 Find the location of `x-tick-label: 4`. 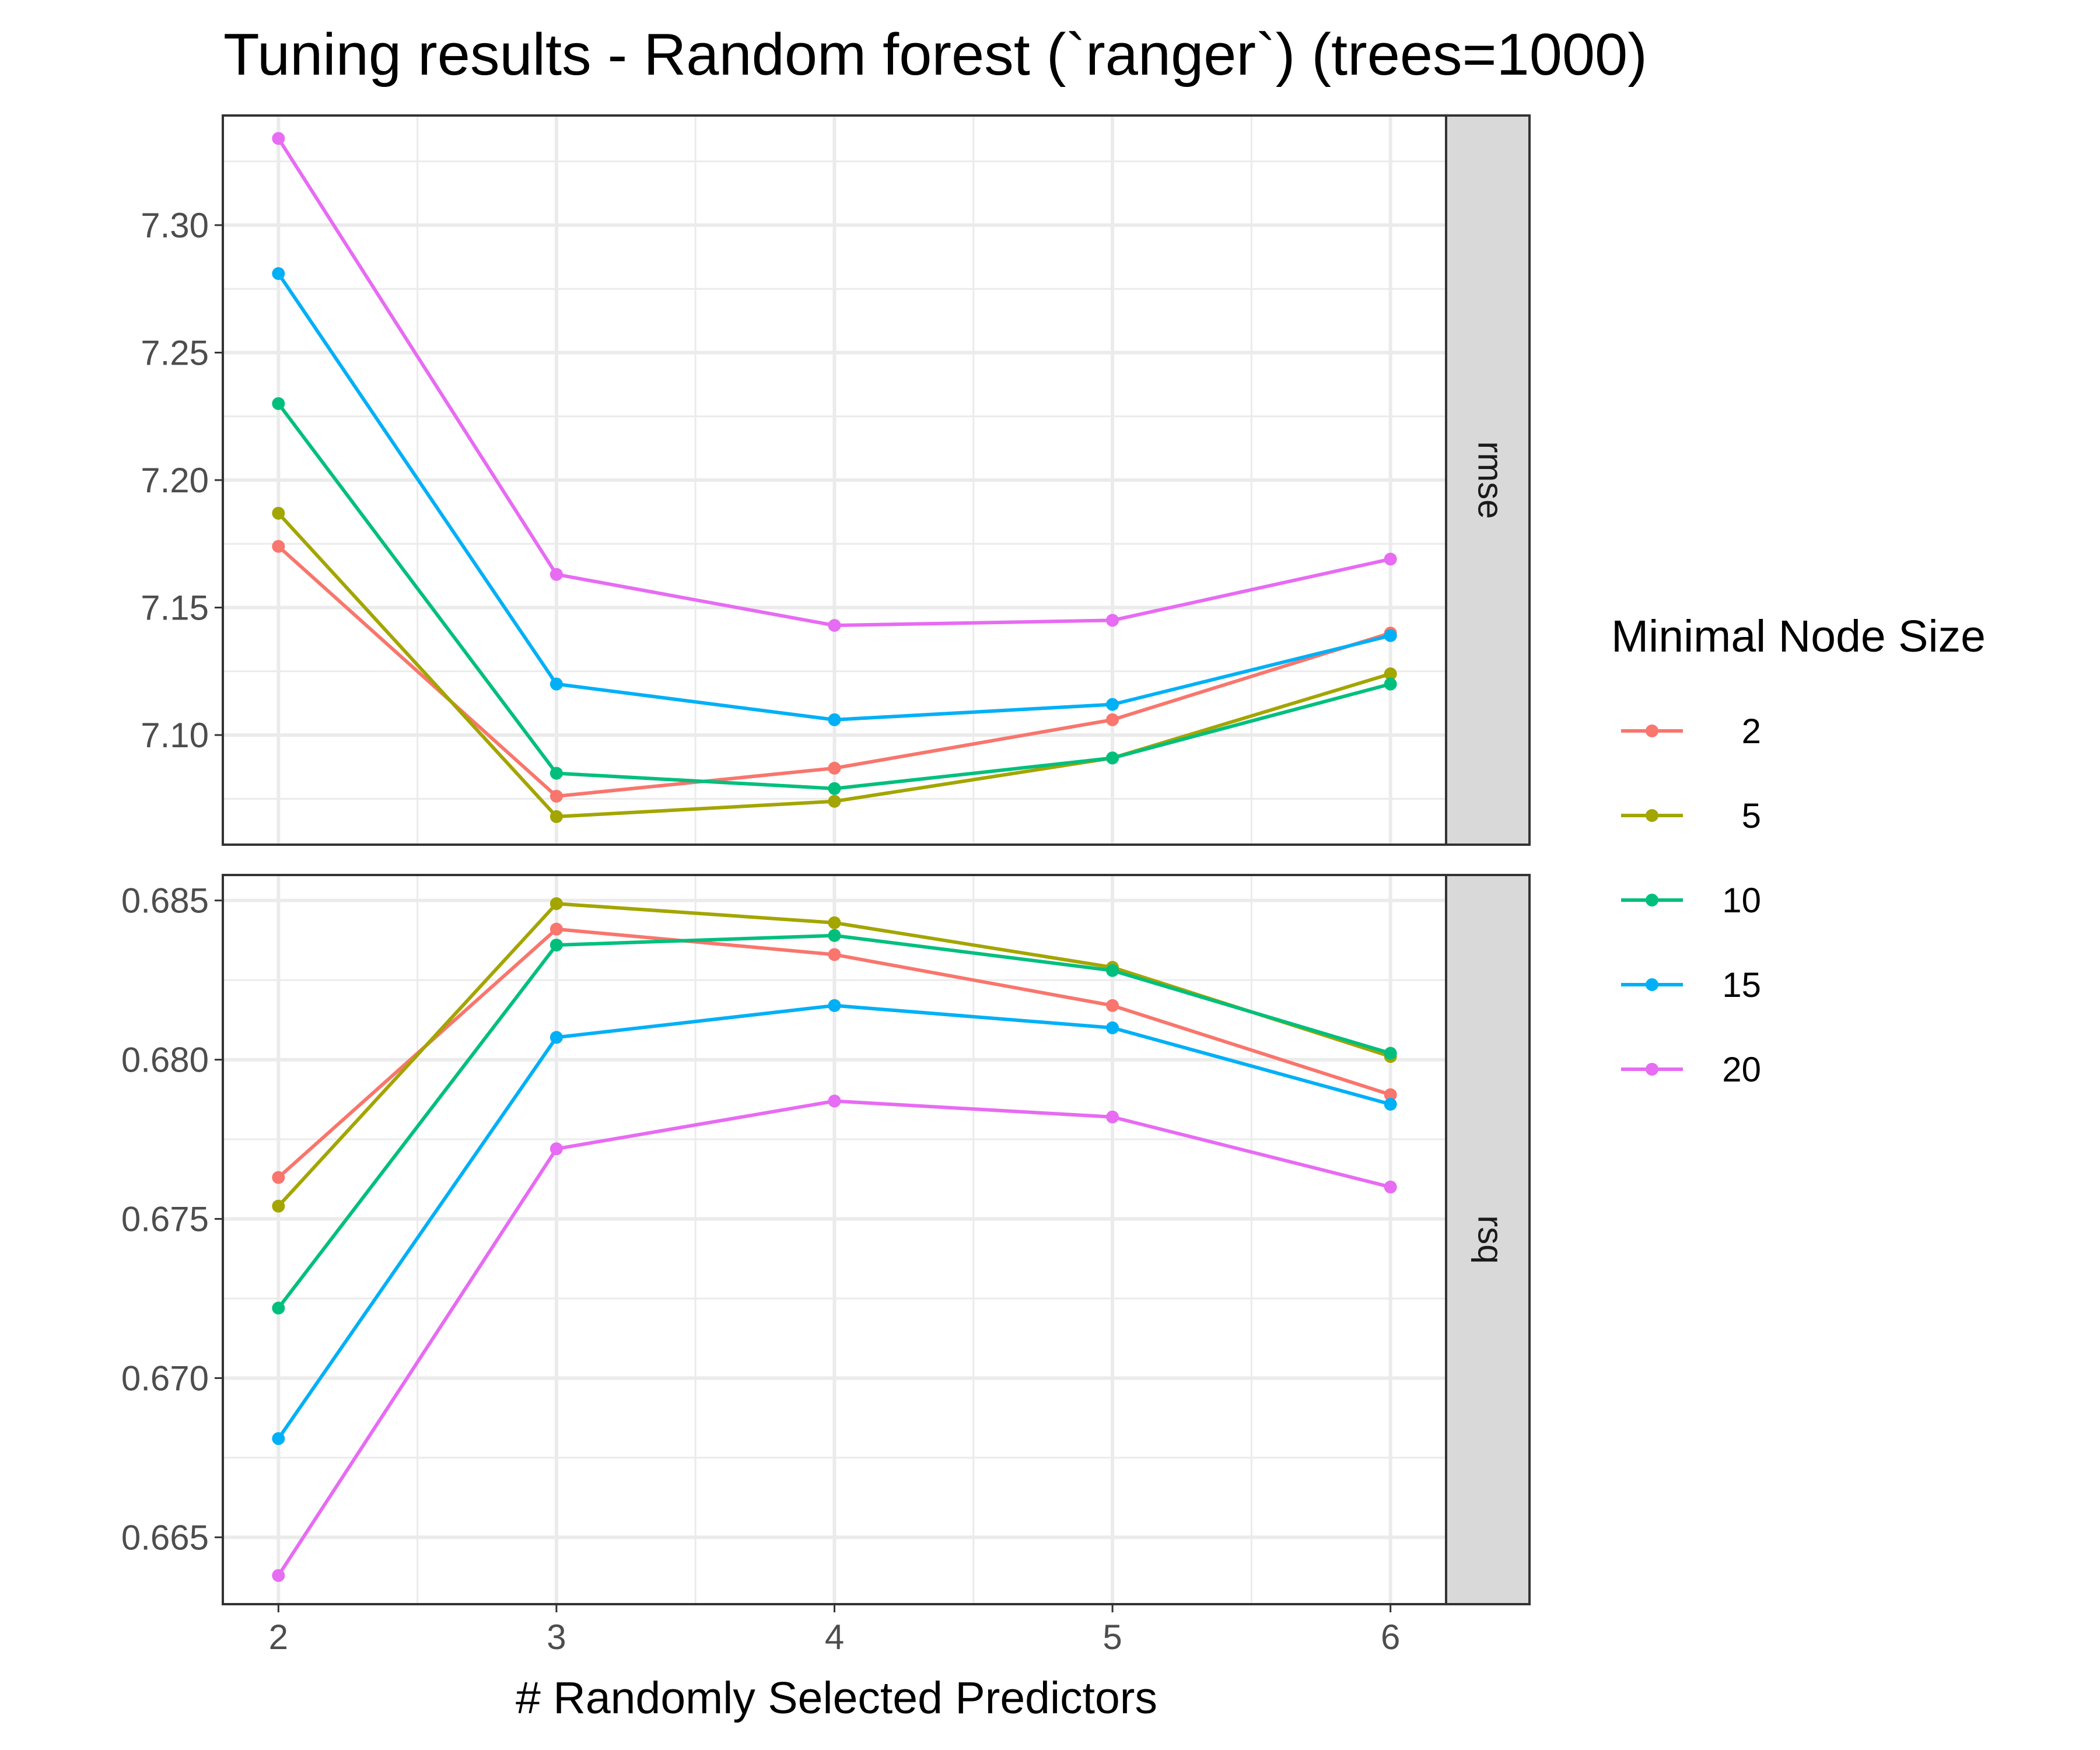

x-tick-label: 4 is located at coordinates (834, 1637).